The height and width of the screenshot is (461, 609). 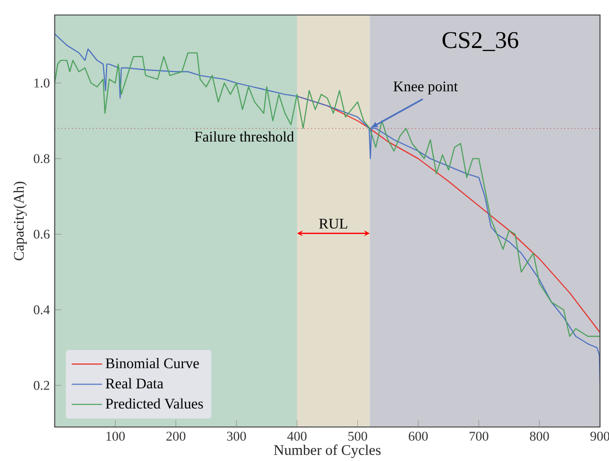 I want to click on ref-line-label: Failure threshold, so click(x=244, y=136).